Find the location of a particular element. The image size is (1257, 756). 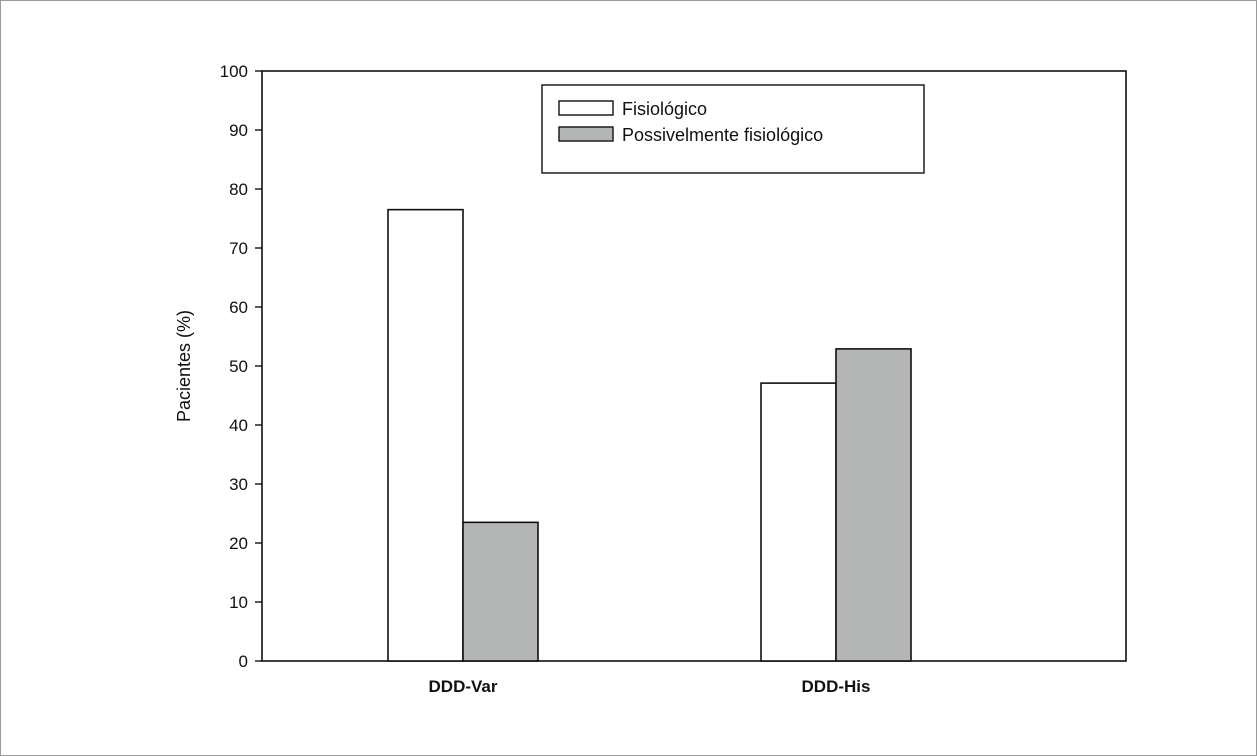

y-tick-label: 10 is located at coordinates (238, 602).